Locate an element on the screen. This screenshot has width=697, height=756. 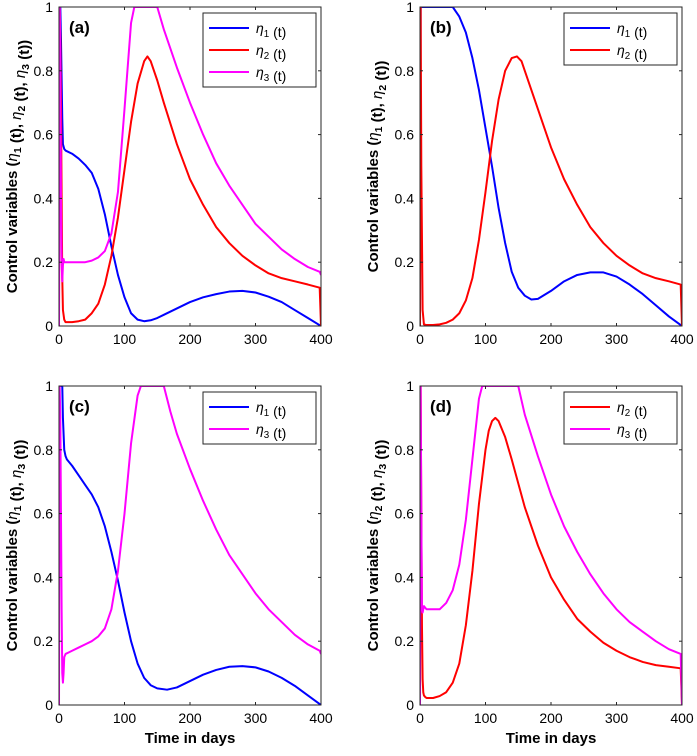
panel-label: (c) is located at coordinates (79, 406).